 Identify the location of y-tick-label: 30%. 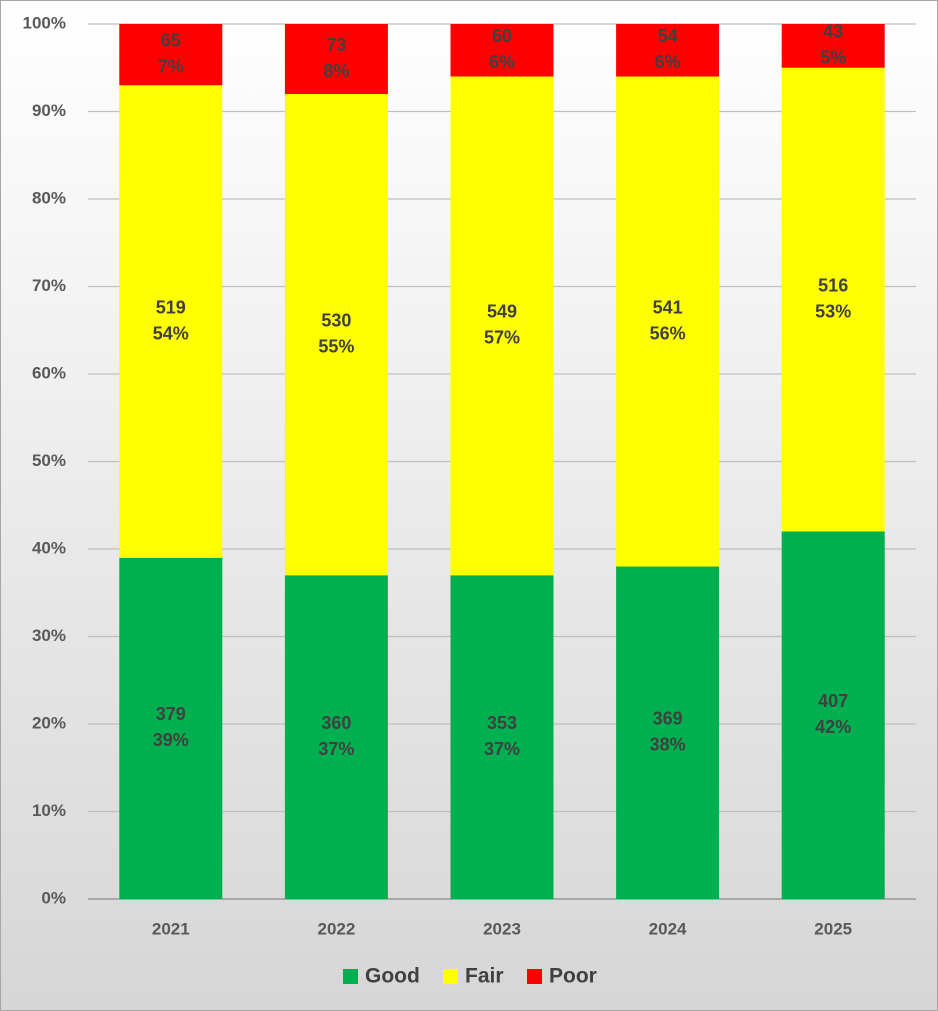
(49, 635).